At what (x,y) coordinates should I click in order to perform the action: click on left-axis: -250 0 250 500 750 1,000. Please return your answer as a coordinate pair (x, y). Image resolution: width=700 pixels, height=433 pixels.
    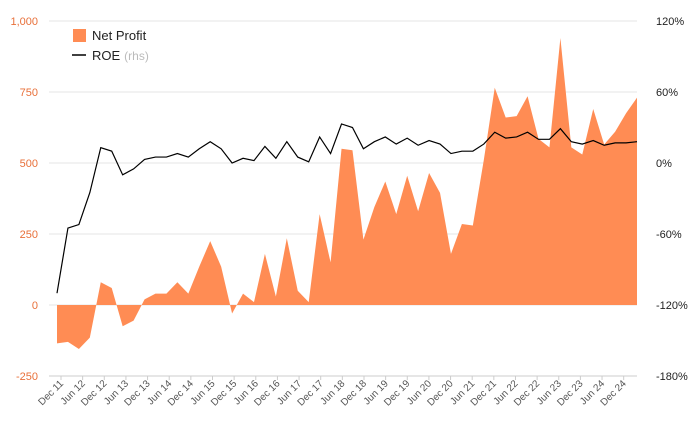
    Looking at the image, I should click on (24, 199).